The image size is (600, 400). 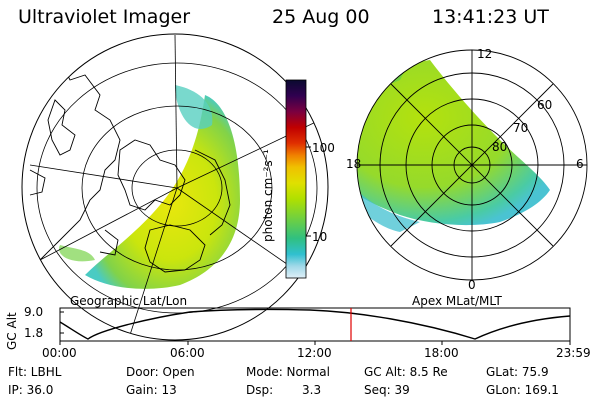 What do you see at coordinates (573, 353) in the screenshot?
I see `altitude-xtick-4: 23:59` at bounding box center [573, 353].